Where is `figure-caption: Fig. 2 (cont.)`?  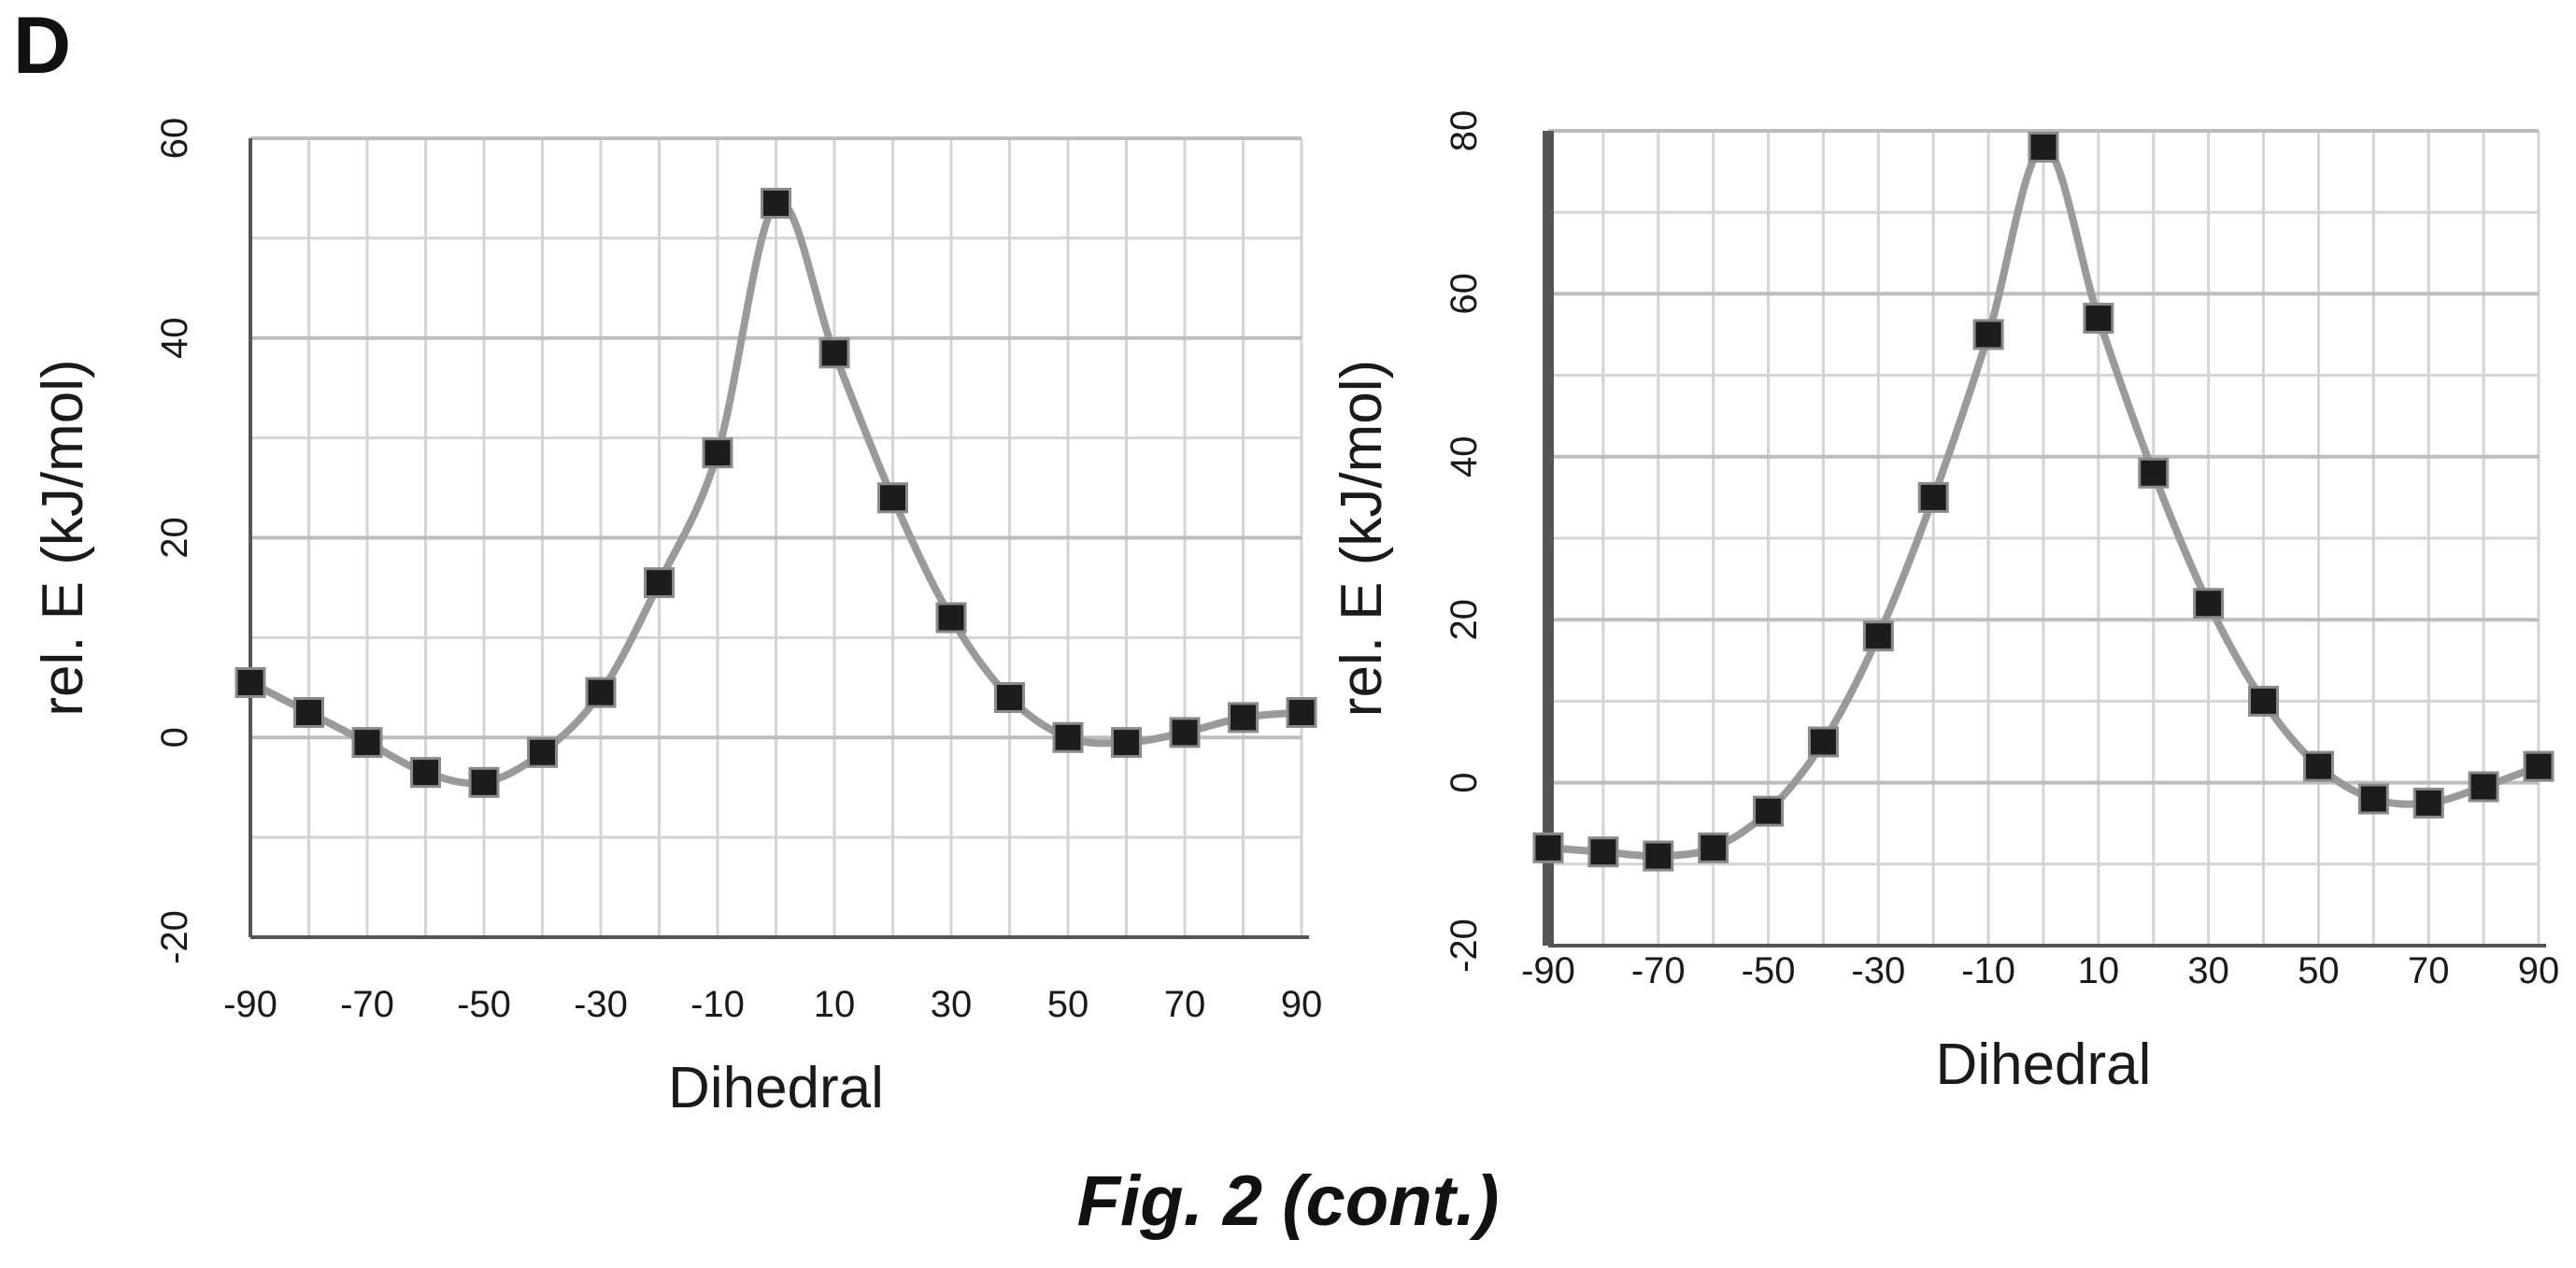
figure-caption: Fig. 2 (cont.) is located at coordinates (1288, 1201).